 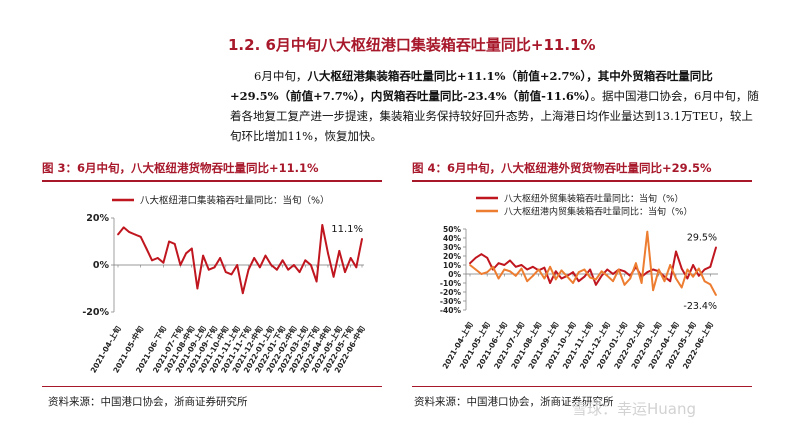 What do you see at coordinates (598, 212) in the screenshot?
I see `legend-label-1: 八大枢纽港内贸集装箱吞吐量同比：当旬（%）` at bounding box center [598, 212].